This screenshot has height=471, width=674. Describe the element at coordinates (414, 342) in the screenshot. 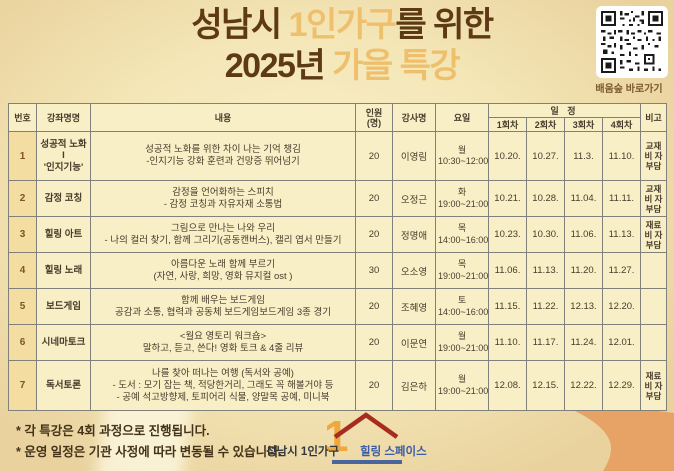

I see `instructor: 이문연` at that location.